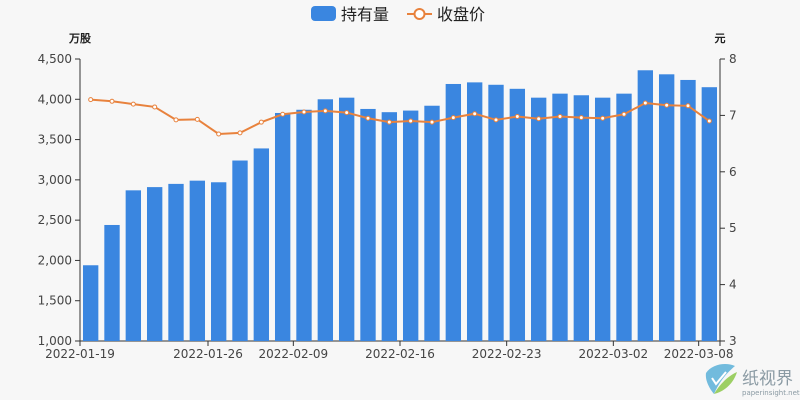  What do you see at coordinates (733, 59) in the screenshot?
I see `y-right-tick-label: 8` at bounding box center [733, 59].